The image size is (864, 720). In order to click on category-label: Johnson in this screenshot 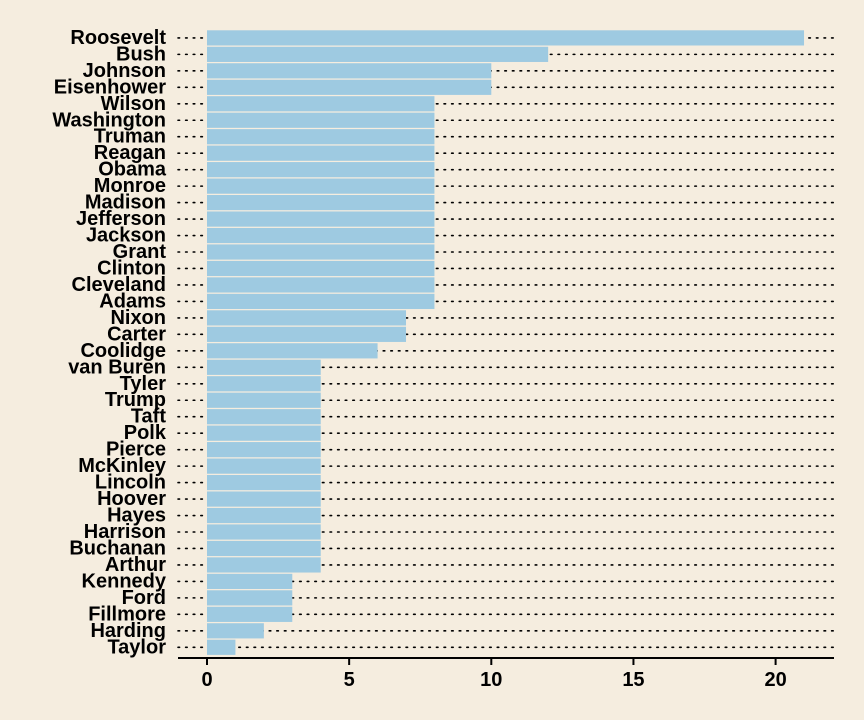, I will do `click(124, 71)`.